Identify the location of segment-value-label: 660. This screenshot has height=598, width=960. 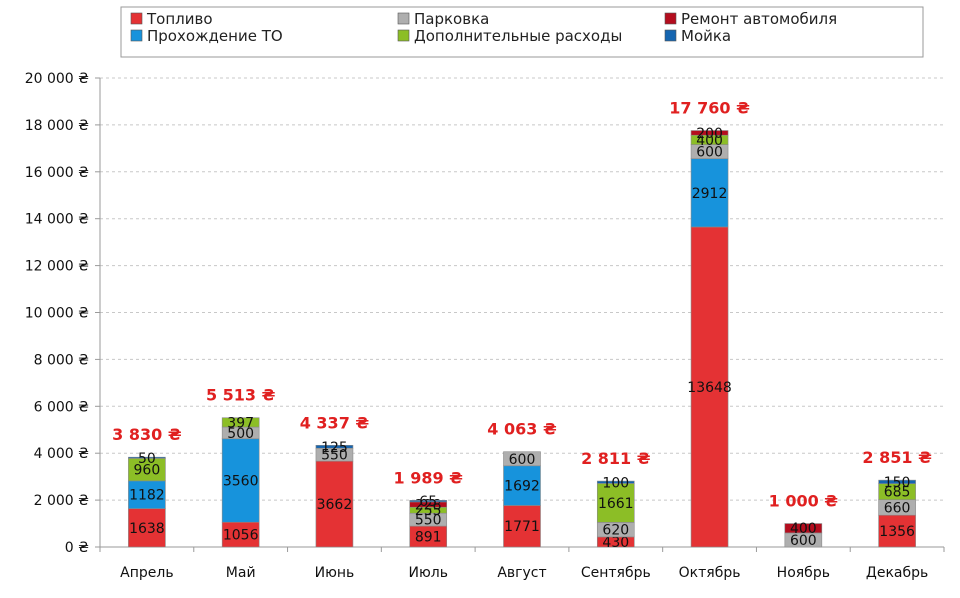
(897, 508).